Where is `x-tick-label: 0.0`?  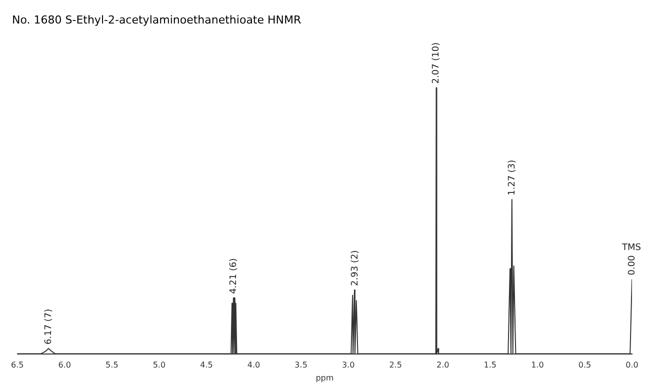 x-tick-label: 0.0 is located at coordinates (632, 365).